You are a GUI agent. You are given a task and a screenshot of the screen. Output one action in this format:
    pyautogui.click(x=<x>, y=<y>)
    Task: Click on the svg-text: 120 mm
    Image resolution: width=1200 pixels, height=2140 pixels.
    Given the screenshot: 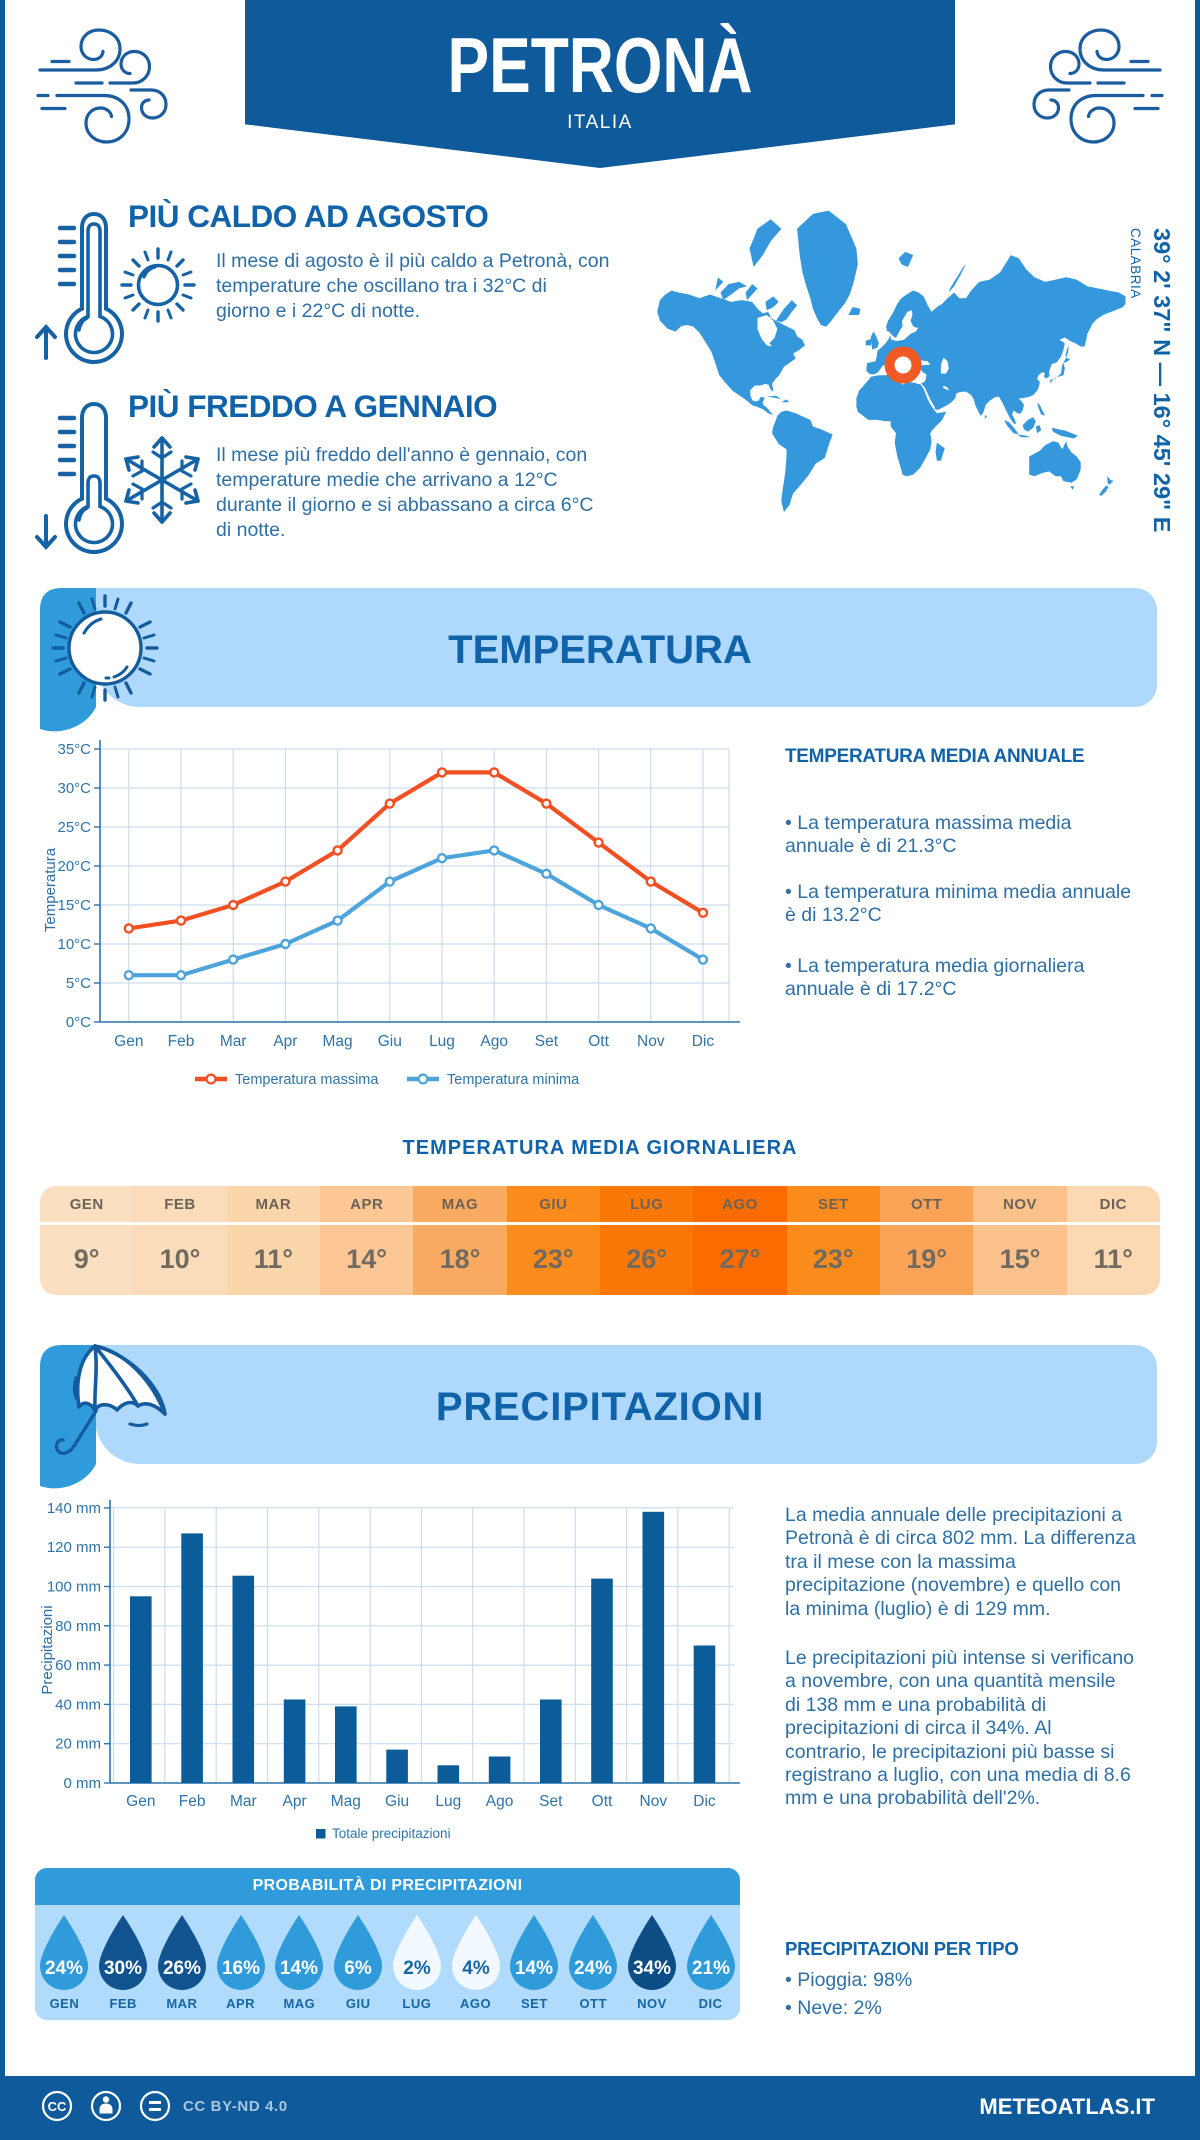 What is the action you would take?
    pyautogui.click(x=74, y=1547)
    